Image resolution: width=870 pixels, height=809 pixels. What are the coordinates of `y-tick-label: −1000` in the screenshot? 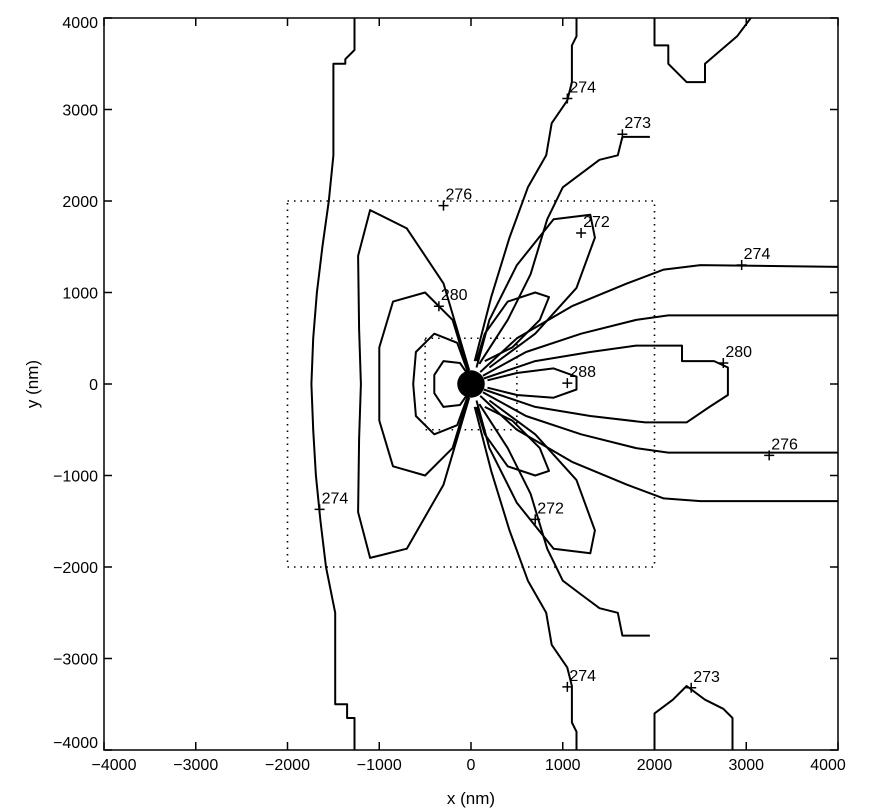 It's located at (75, 477).